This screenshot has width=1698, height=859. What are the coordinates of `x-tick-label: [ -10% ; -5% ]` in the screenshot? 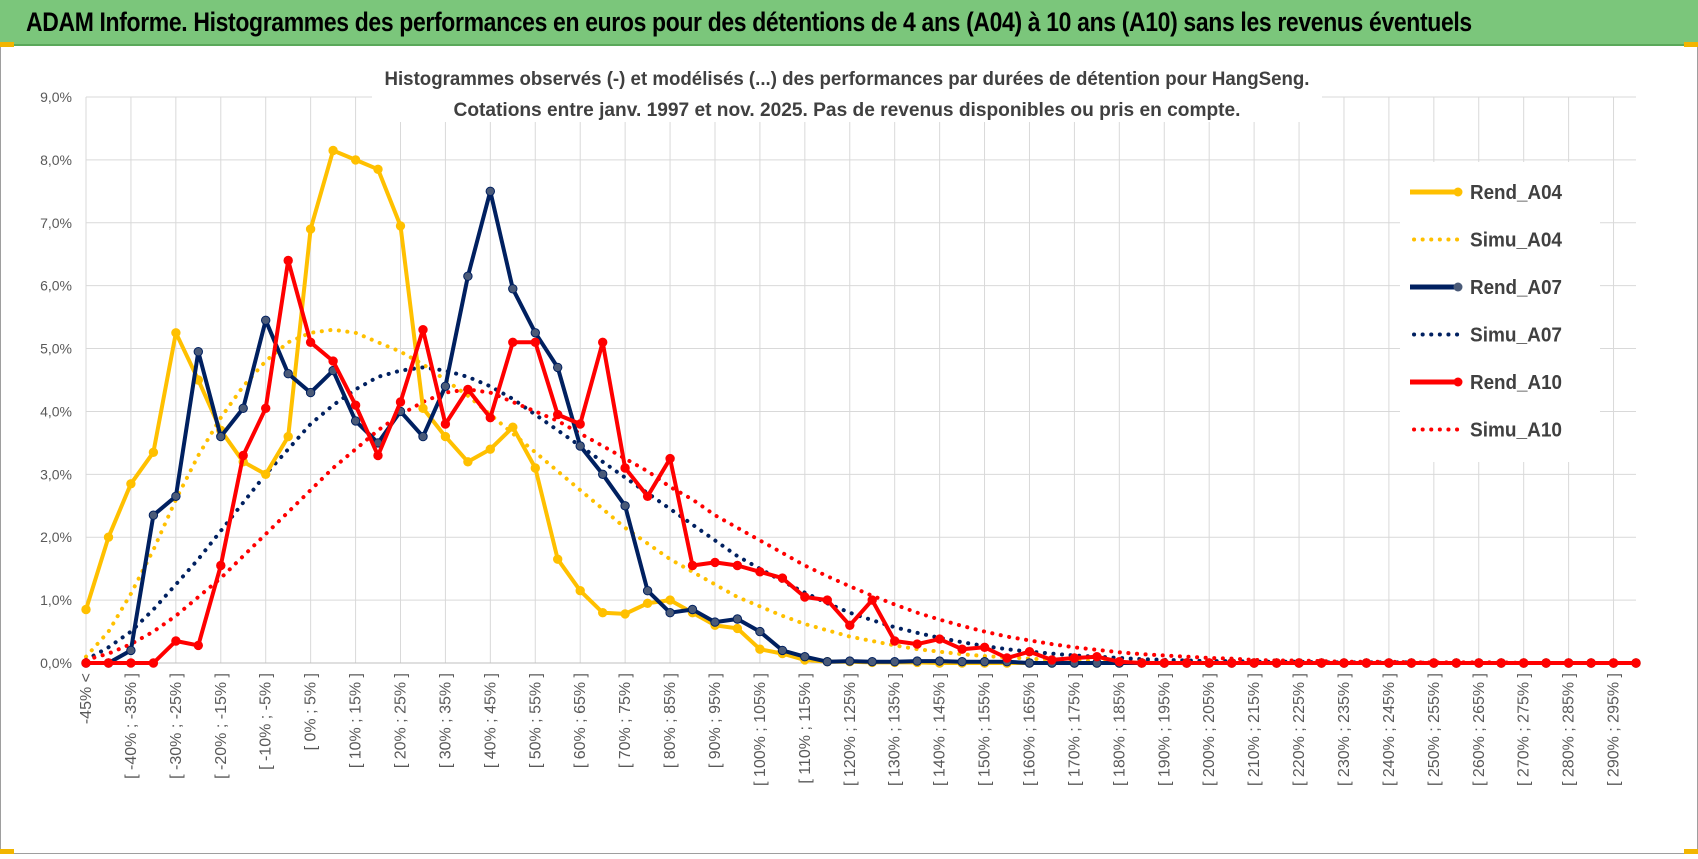 It's located at (266, 721).